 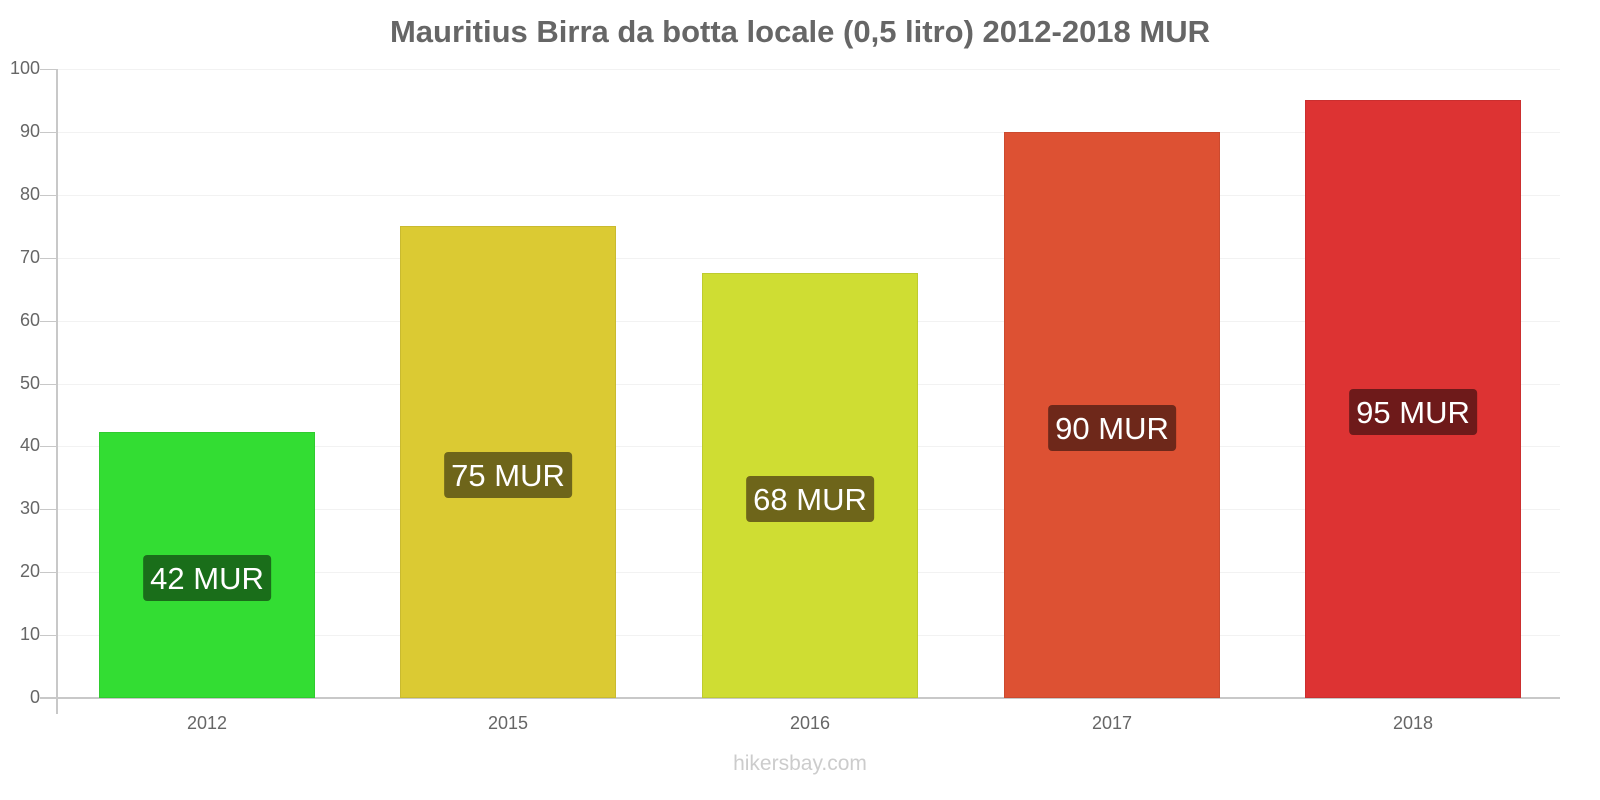 What do you see at coordinates (34, 697) in the screenshot?
I see `y-tick-label: 0` at bounding box center [34, 697].